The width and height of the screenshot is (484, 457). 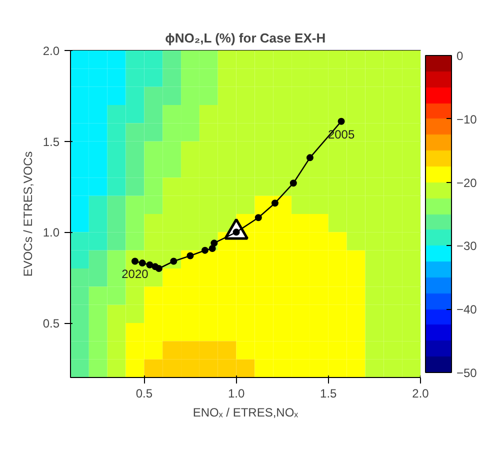 I want to click on chart-title: ϕNO₂,L (%) for Case EX-H, so click(x=245, y=38).